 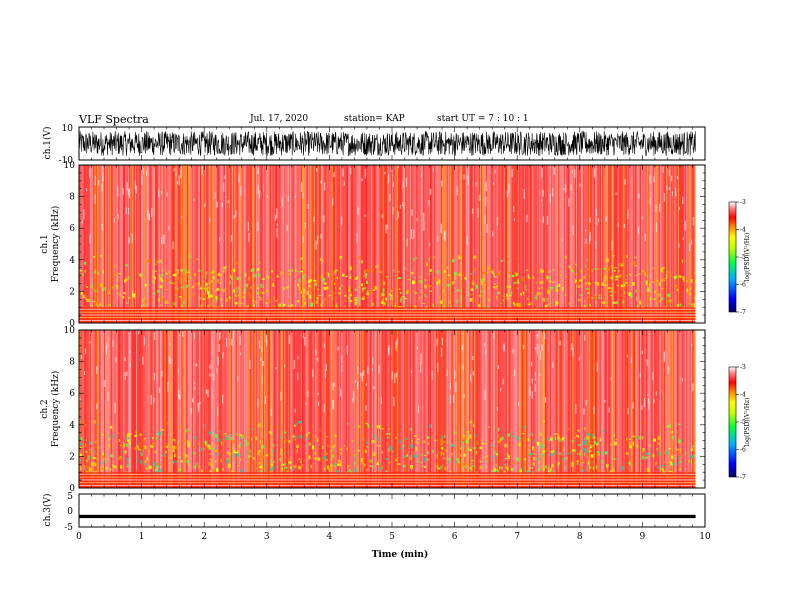 What do you see at coordinates (55, 244) in the screenshot?
I see `ch1-frequency-label: Frequency (kHz)` at bounding box center [55, 244].